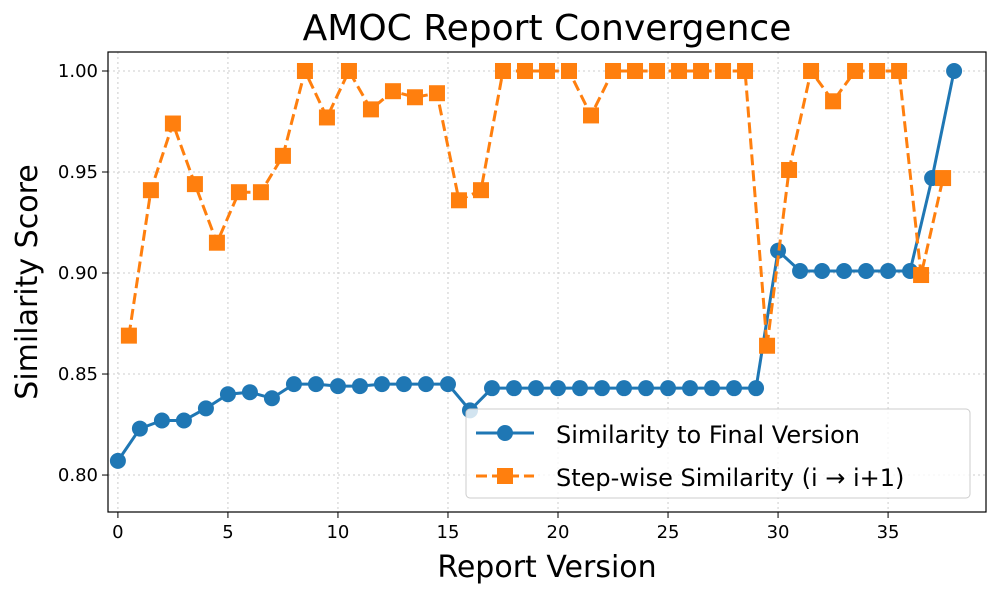  What do you see at coordinates (708, 435) in the screenshot?
I see `legend-label-final: Similarity to Final Version` at bounding box center [708, 435].